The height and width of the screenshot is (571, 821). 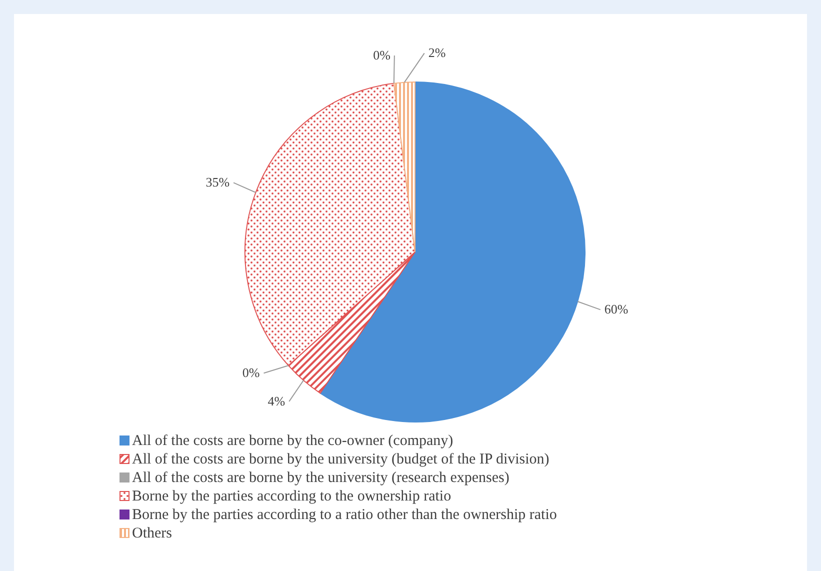 I want to click on legend-label: All of the costs are borne by the university (budget of the IP division), so click(x=341, y=460).